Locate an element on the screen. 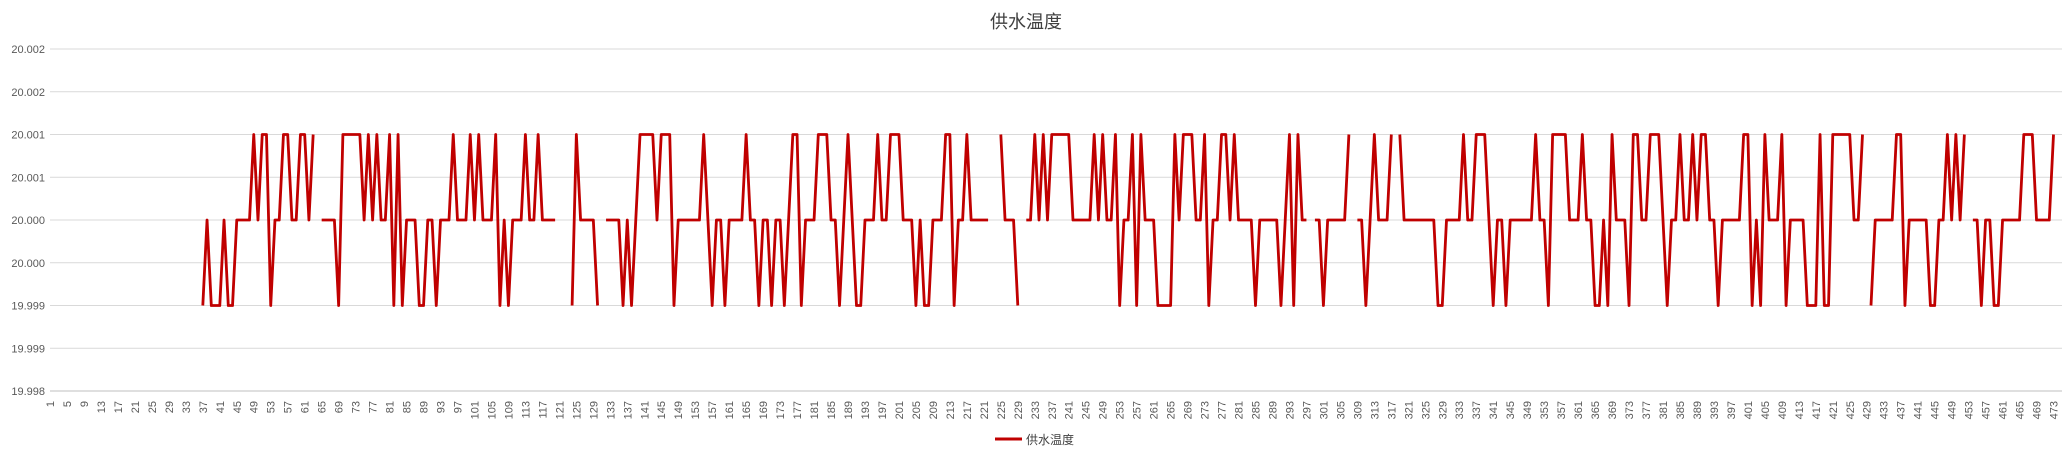 The image size is (2071, 459). y-tick-label: 19.998 is located at coordinates (28, 392).